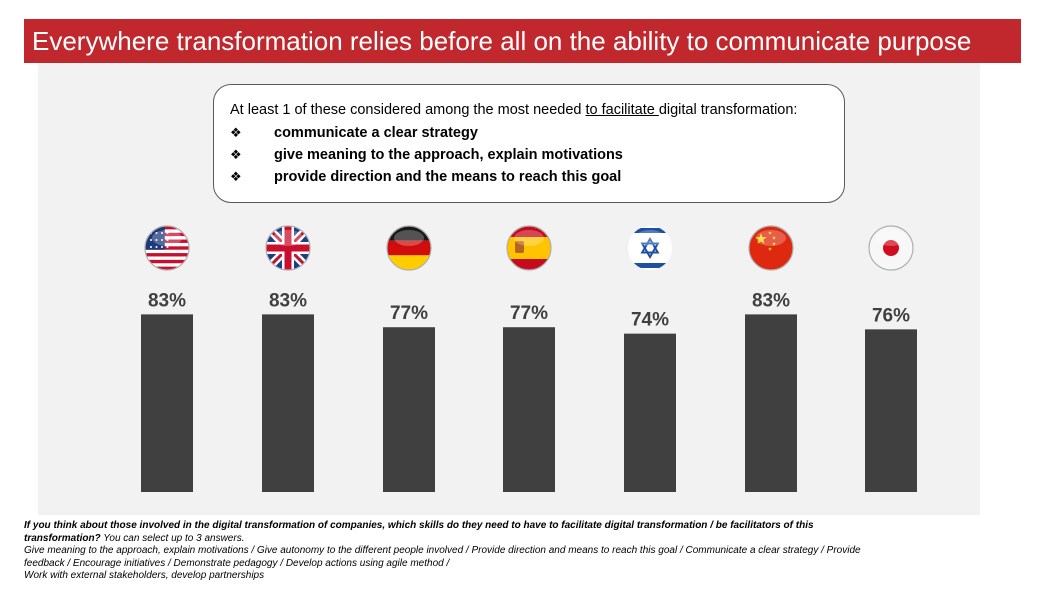 The image size is (1039, 602). Describe the element at coordinates (409, 248) in the screenshot. I see `germany-flag-icon` at that location.